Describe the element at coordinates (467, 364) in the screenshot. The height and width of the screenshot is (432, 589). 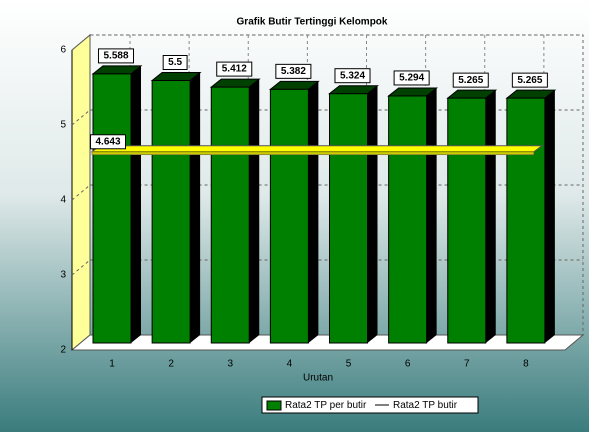
I see `x-tick-label: 7` at that location.